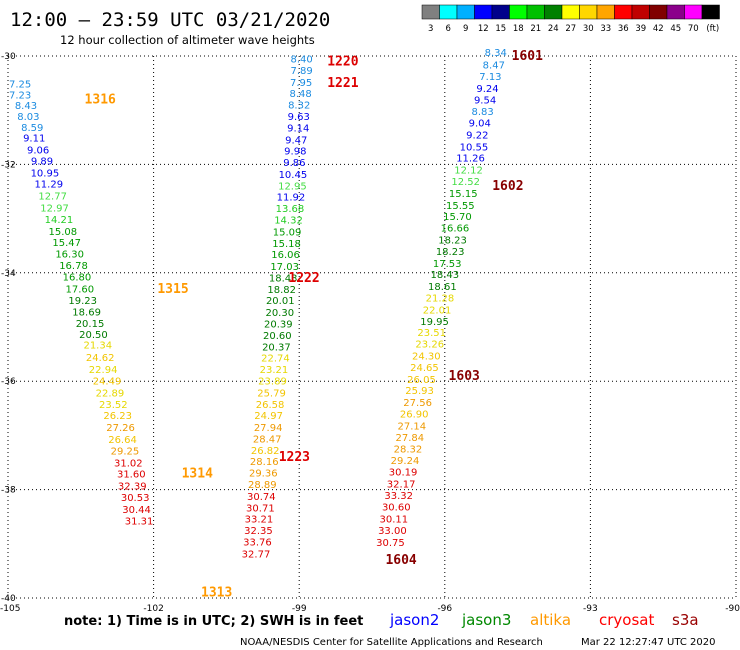  What do you see at coordinates (296, 140) in the screenshot?
I see `wave-height-label: 9.47` at bounding box center [296, 140].